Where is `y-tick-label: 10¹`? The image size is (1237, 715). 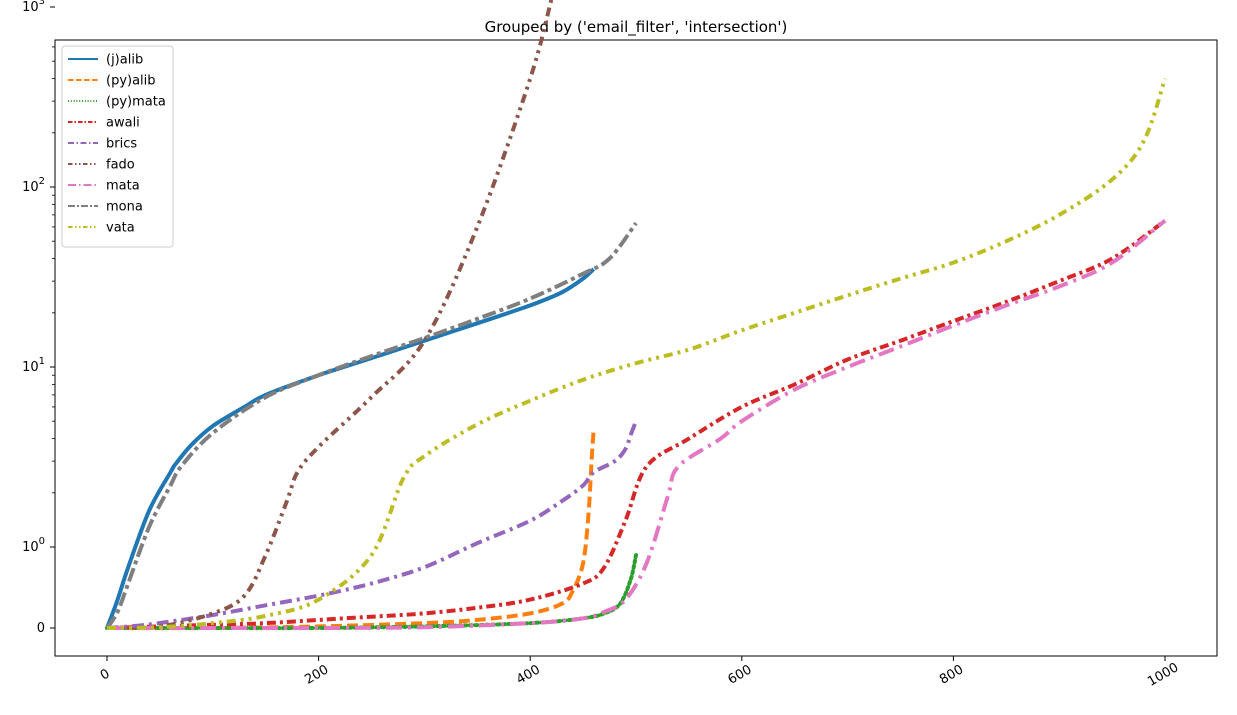 y-tick-label: 10¹ is located at coordinates (33, 365).